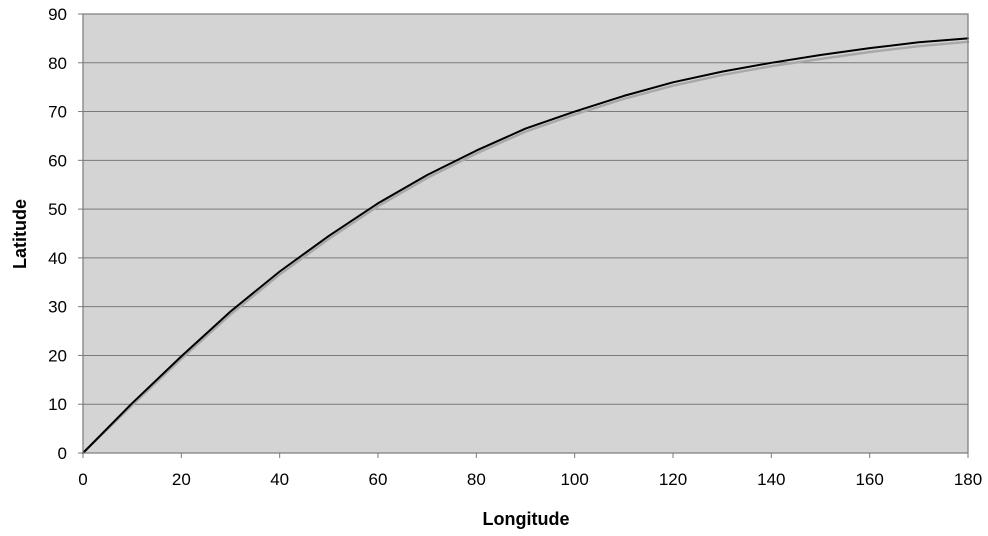  What do you see at coordinates (62, 453) in the screenshot?
I see `y-tick-label-0: 0` at bounding box center [62, 453].